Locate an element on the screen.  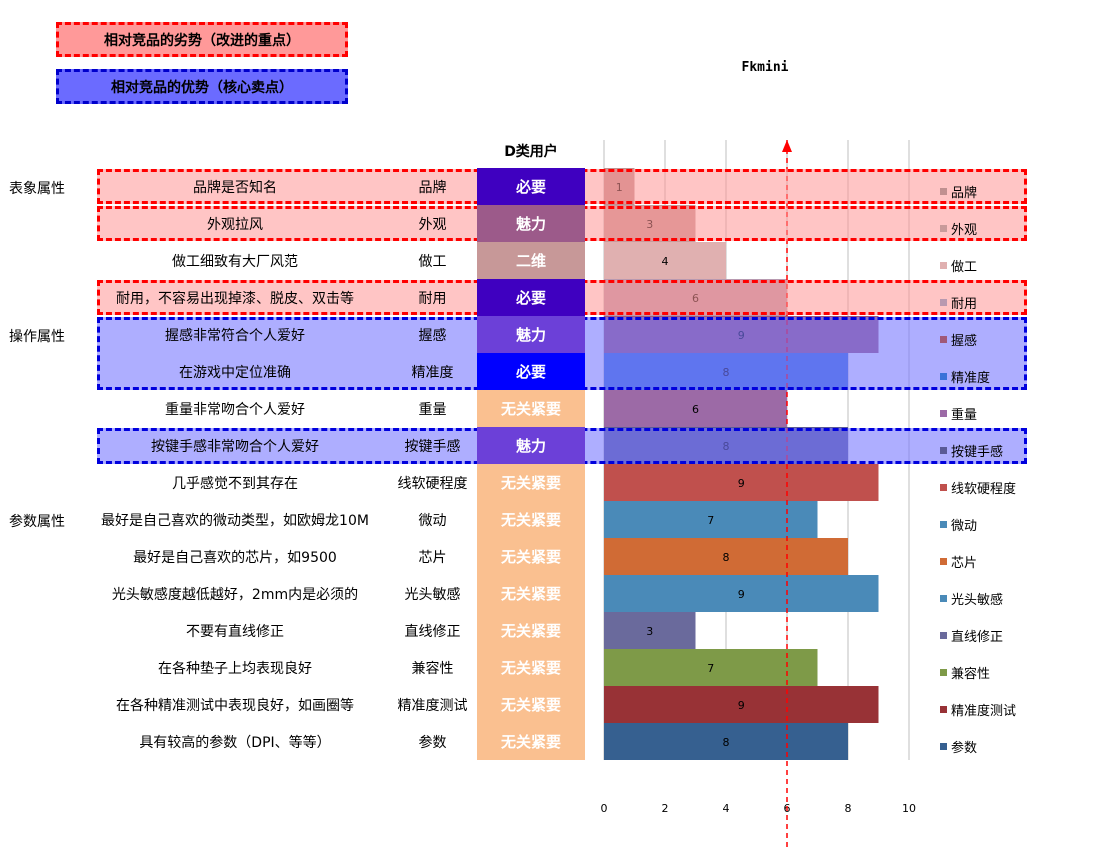
row-attribute: 按键手感 is located at coordinates (432, 446).